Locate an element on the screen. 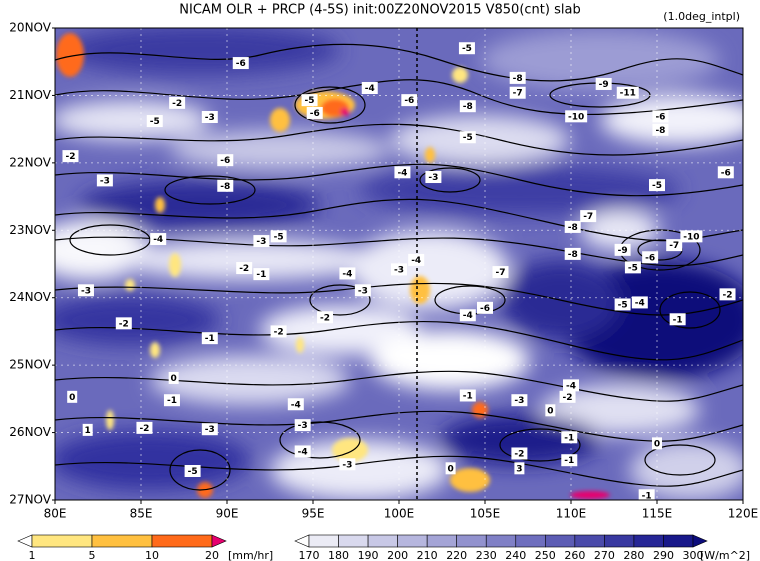 This screenshot has width=760, height=561. y-tick-label: 26NOV is located at coordinates (30, 432).